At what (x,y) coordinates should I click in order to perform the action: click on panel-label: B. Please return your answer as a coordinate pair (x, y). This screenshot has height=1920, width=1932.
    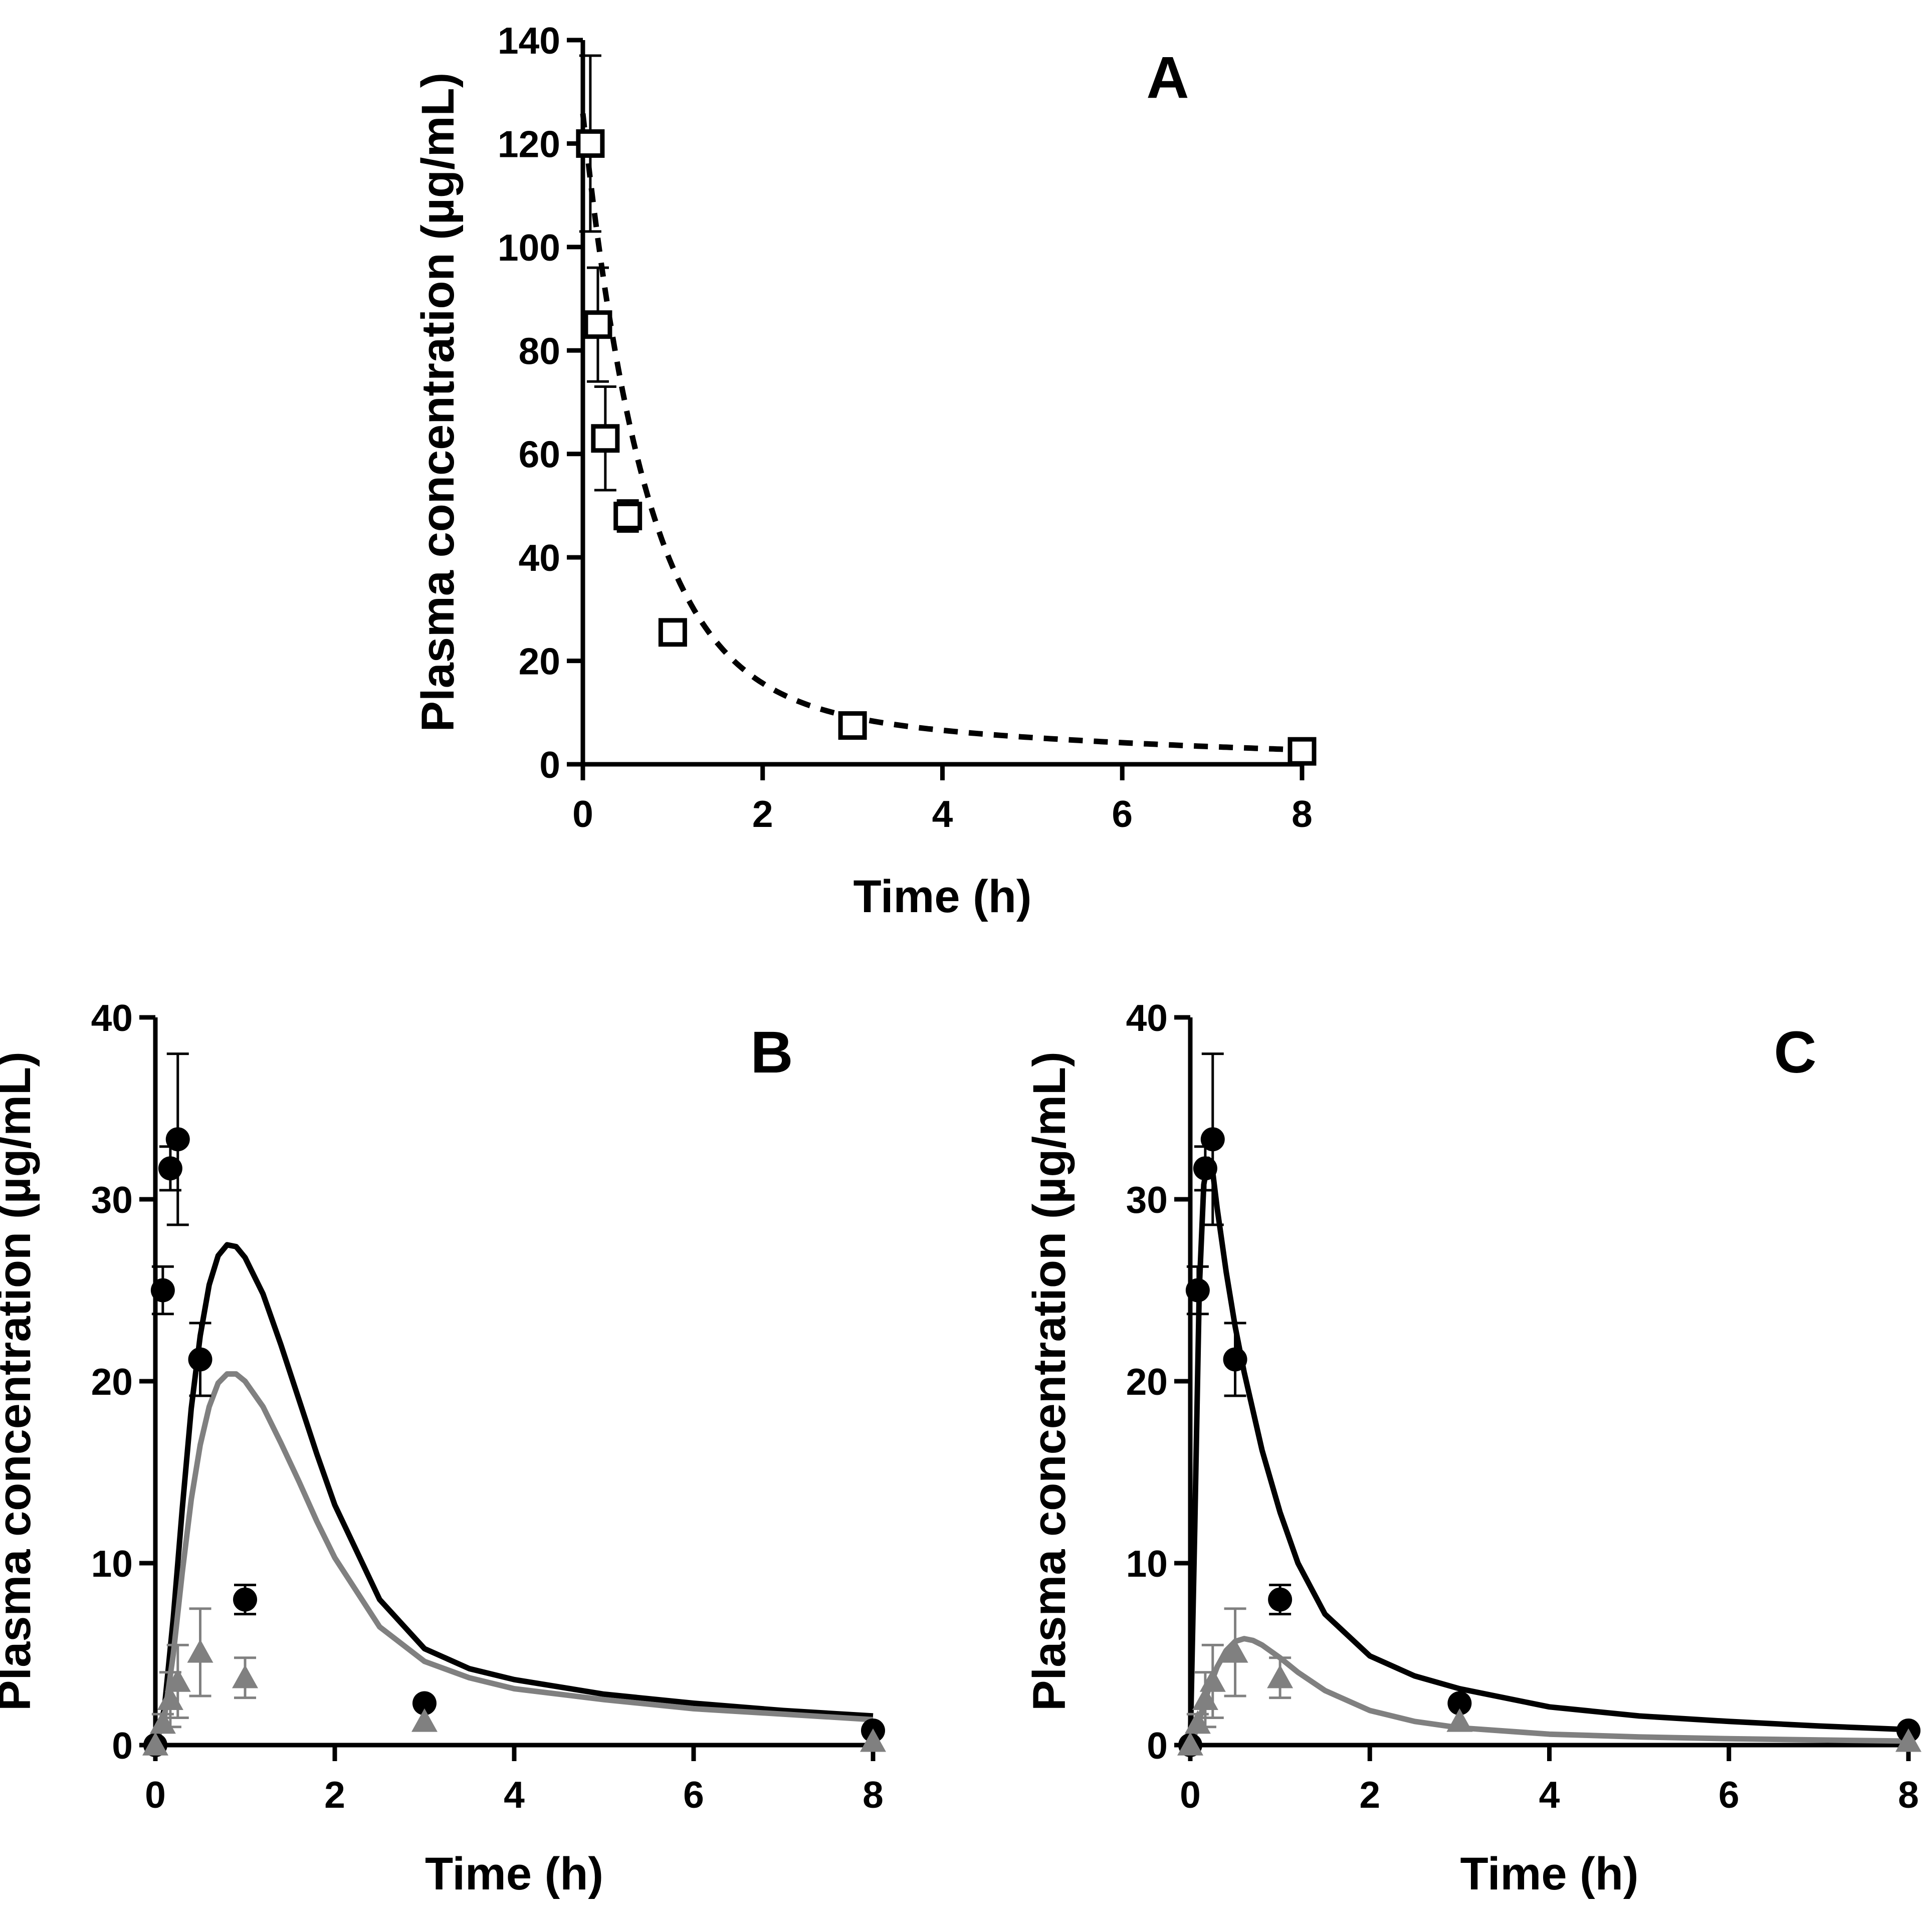
    Looking at the image, I should click on (771, 1052).